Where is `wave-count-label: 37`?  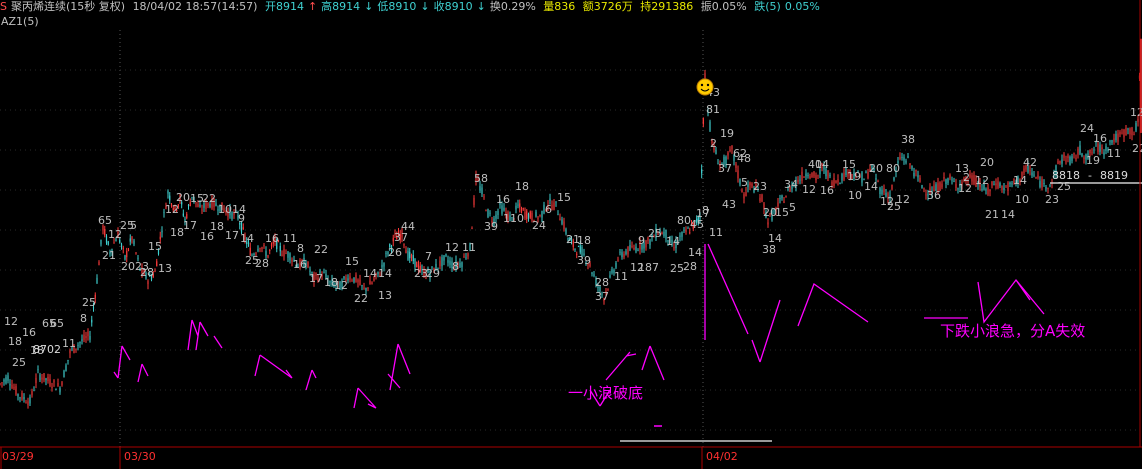 wave-count-label: 37 is located at coordinates (725, 168).